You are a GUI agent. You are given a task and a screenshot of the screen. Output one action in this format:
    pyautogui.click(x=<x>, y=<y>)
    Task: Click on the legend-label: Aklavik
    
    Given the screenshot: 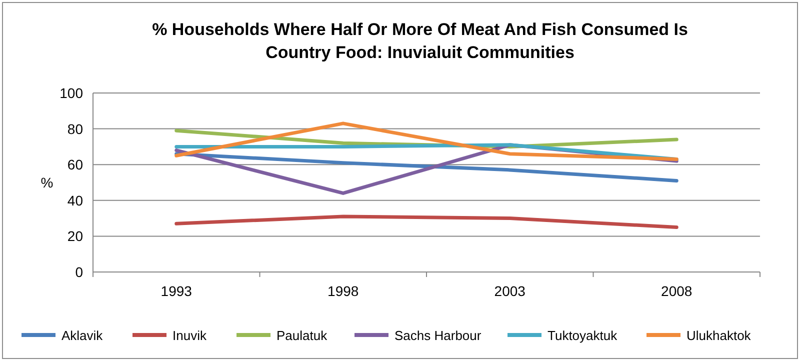 What is the action you would take?
    pyautogui.click(x=83, y=335)
    